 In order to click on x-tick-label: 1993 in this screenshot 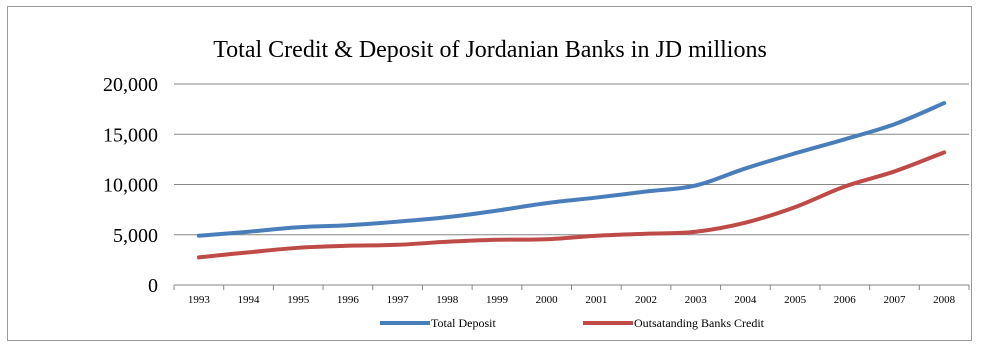, I will do `click(199, 300)`.